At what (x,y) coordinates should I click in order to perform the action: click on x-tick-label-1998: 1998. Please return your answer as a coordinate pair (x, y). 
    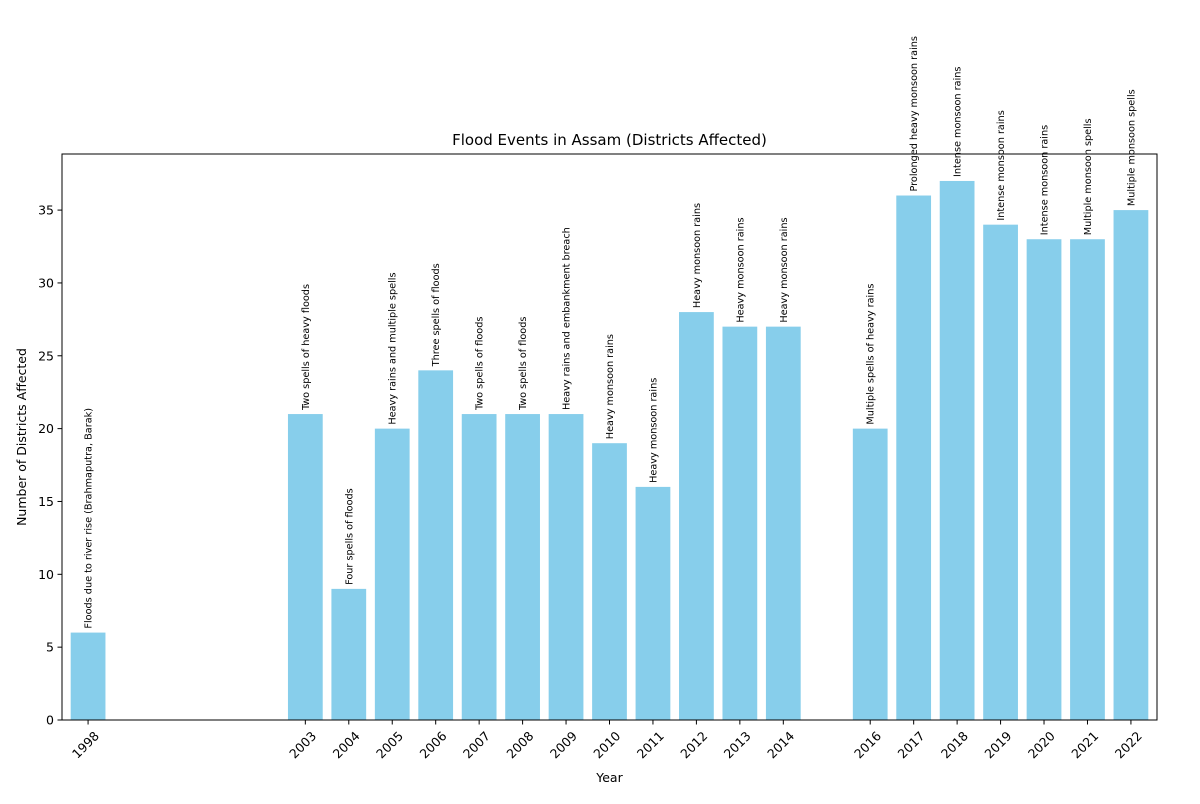
    Looking at the image, I should click on (85, 744).